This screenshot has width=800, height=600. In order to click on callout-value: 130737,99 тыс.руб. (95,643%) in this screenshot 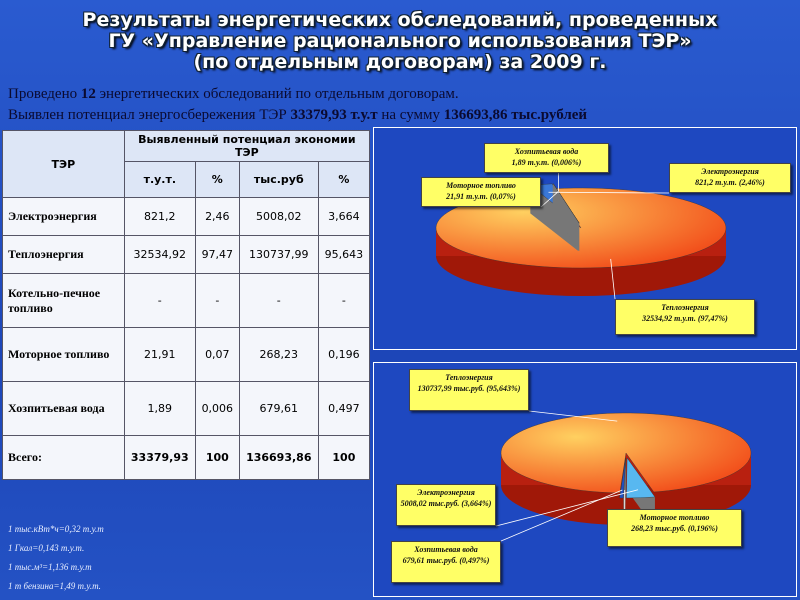, I will do `click(469, 388)`.